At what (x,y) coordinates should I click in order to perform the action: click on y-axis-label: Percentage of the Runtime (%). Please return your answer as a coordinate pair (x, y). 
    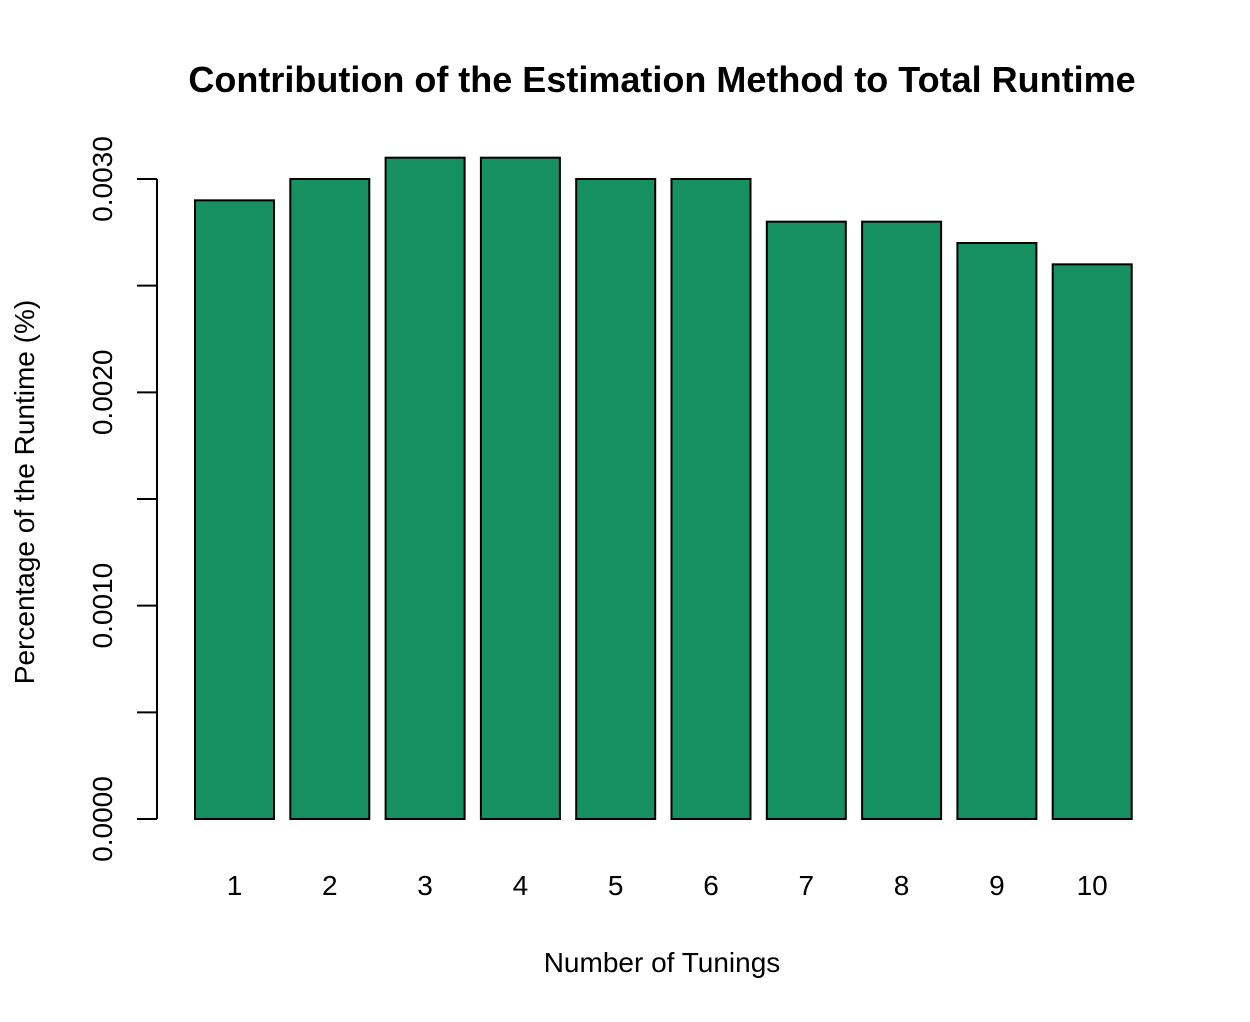
    Looking at the image, I should click on (24, 492).